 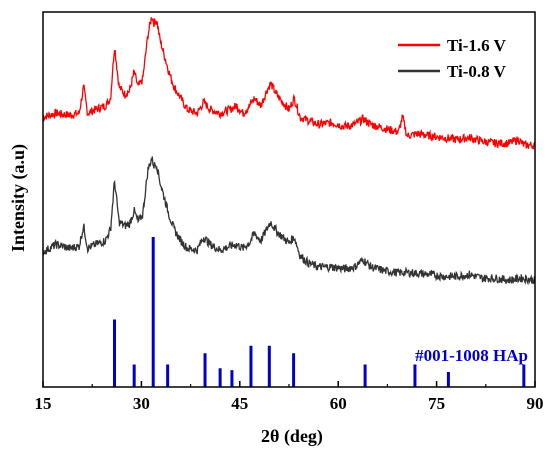 What do you see at coordinates (338, 403) in the screenshot?
I see `x-tick-label: 60` at bounding box center [338, 403].